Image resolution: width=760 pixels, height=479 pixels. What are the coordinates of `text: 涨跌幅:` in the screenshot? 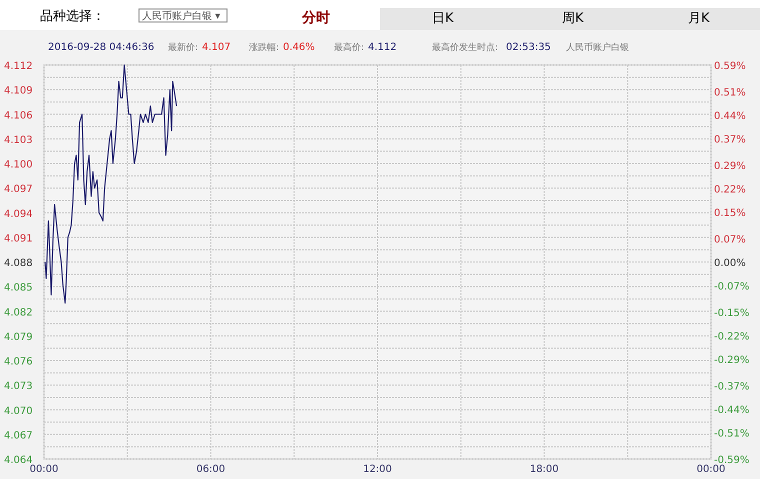 It's located at (264, 47).